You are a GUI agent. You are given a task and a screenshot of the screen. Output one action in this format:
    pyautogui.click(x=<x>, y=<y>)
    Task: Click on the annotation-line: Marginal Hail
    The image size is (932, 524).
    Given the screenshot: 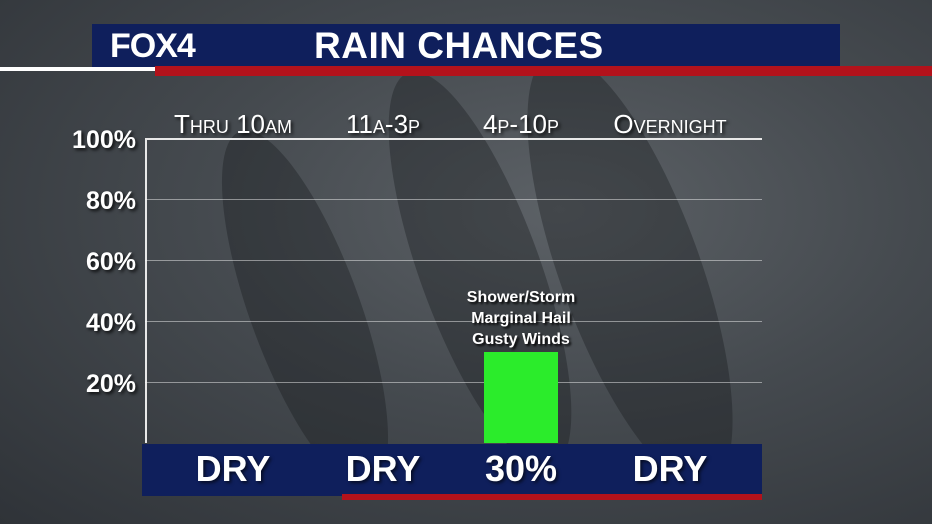 What is the action you would take?
    pyautogui.click(x=521, y=318)
    